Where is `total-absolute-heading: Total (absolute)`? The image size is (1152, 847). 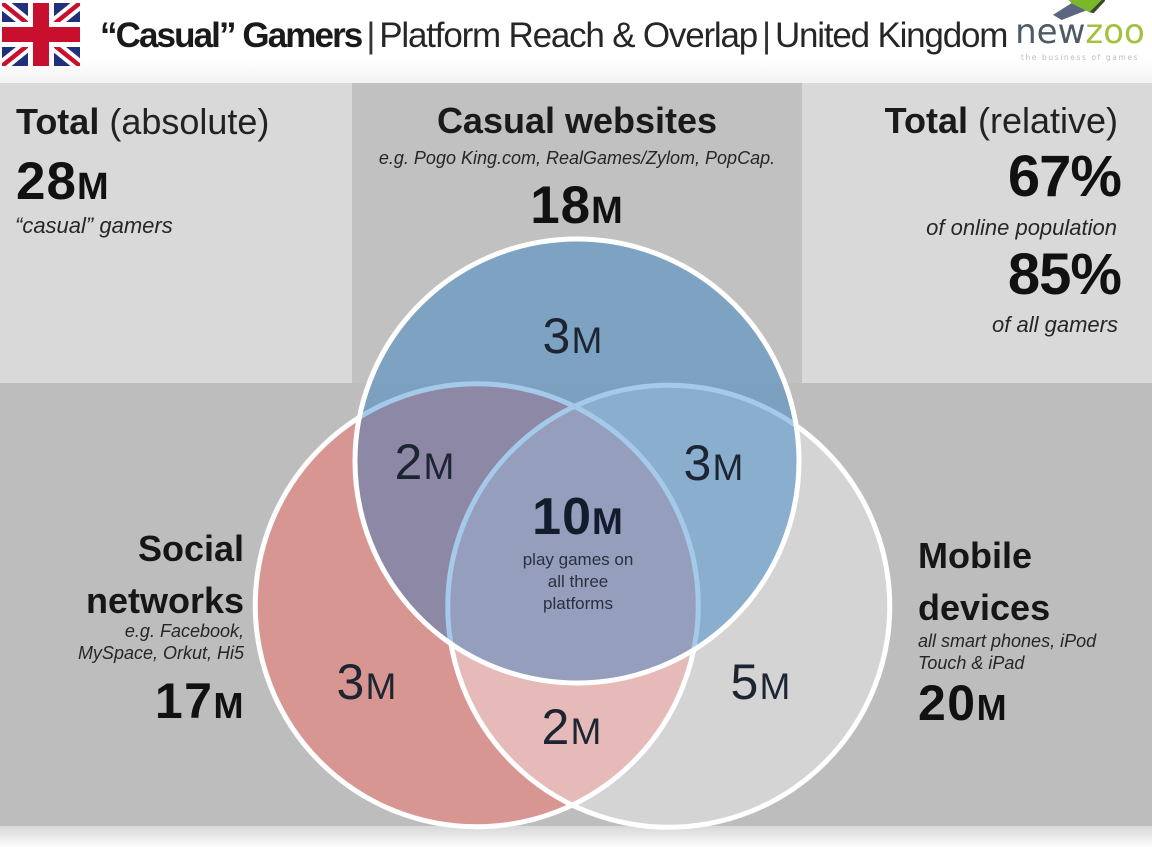
total-absolute-heading: Total (absolute) is located at coordinates (142, 122).